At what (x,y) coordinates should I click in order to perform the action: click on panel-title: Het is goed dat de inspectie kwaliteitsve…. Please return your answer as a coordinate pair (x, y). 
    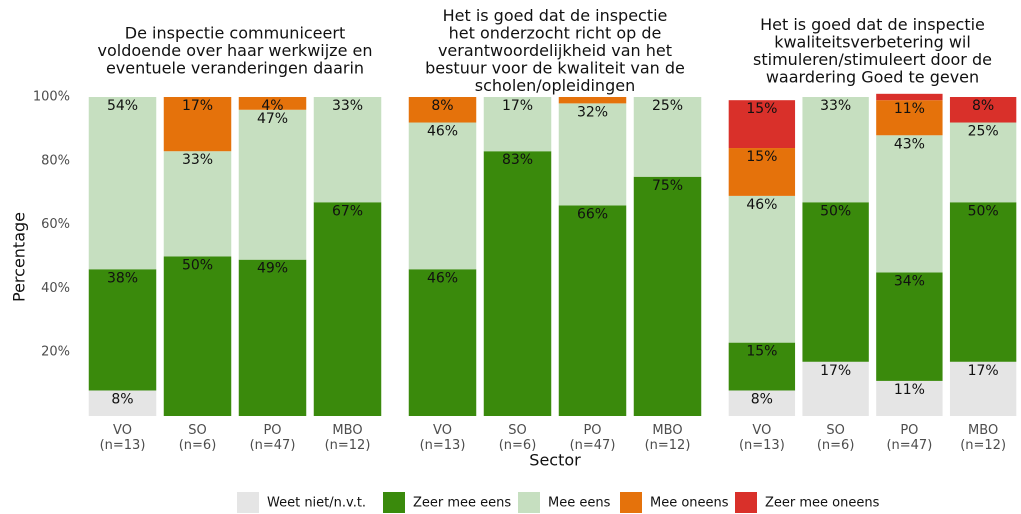
    Looking at the image, I should click on (872, 50).